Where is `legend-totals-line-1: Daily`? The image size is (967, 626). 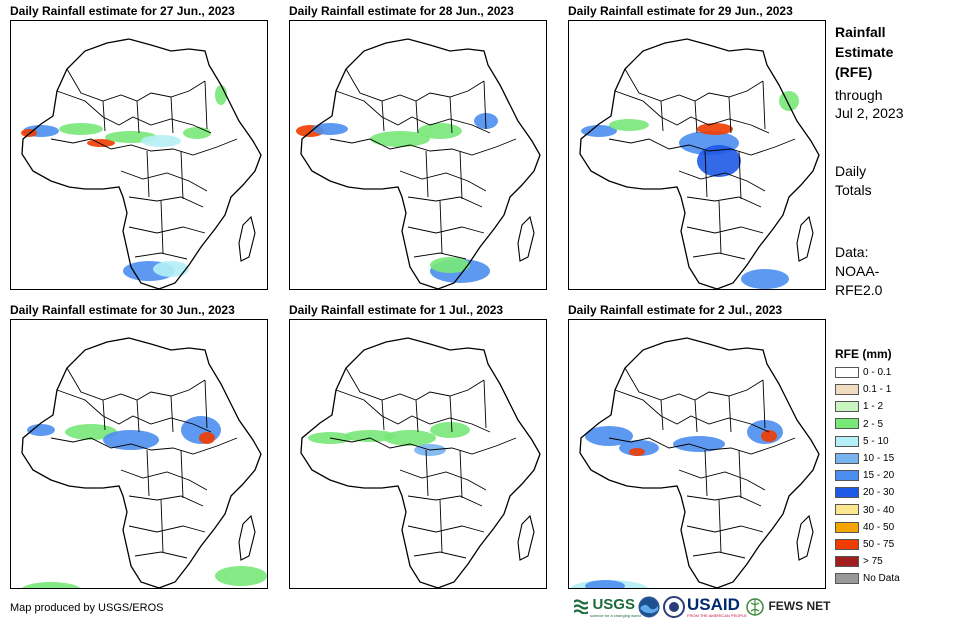
legend-totals-line-1: Daily is located at coordinates (851, 171).